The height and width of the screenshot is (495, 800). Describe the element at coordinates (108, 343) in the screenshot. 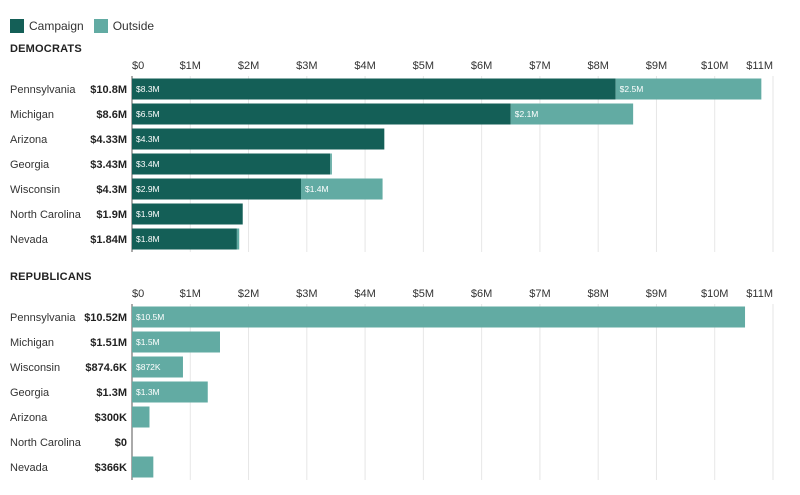

I see `rep-total-label-michigan: $1.51M` at that location.